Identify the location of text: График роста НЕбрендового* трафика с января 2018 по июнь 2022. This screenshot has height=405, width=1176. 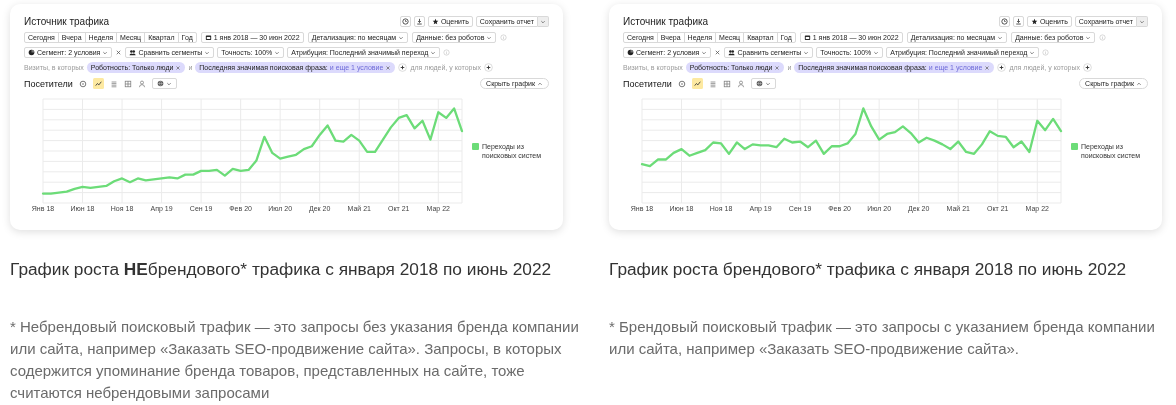
(281, 269).